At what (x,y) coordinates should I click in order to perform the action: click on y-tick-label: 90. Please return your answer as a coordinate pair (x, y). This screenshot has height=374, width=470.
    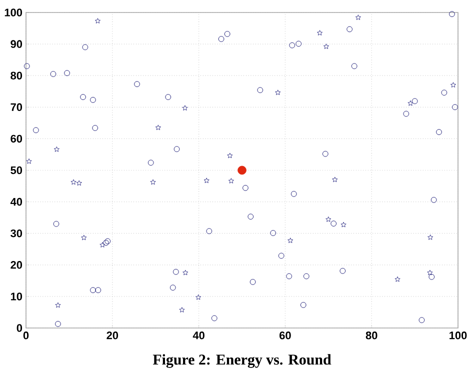
    Looking at the image, I should click on (16, 44).